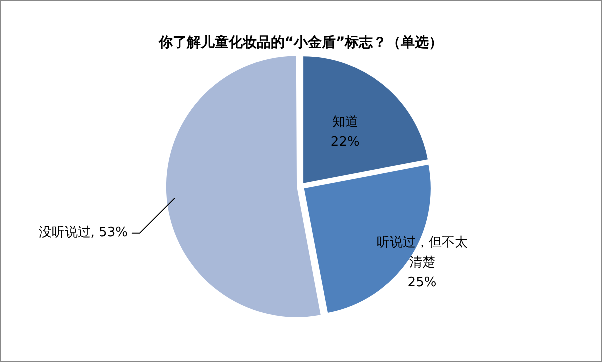  What do you see at coordinates (83, 233) in the screenshot?
I see `slice-label: 没听说过, 53%` at bounding box center [83, 233].